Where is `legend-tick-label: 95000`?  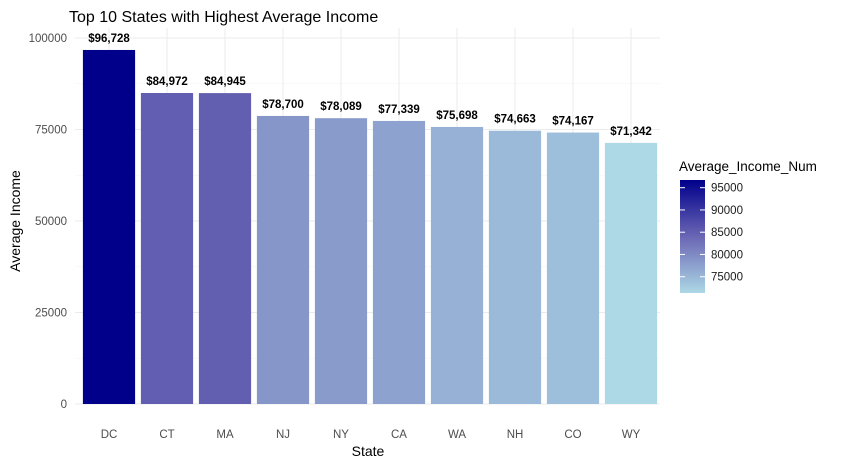 legend-tick-label: 95000 is located at coordinates (727, 189).